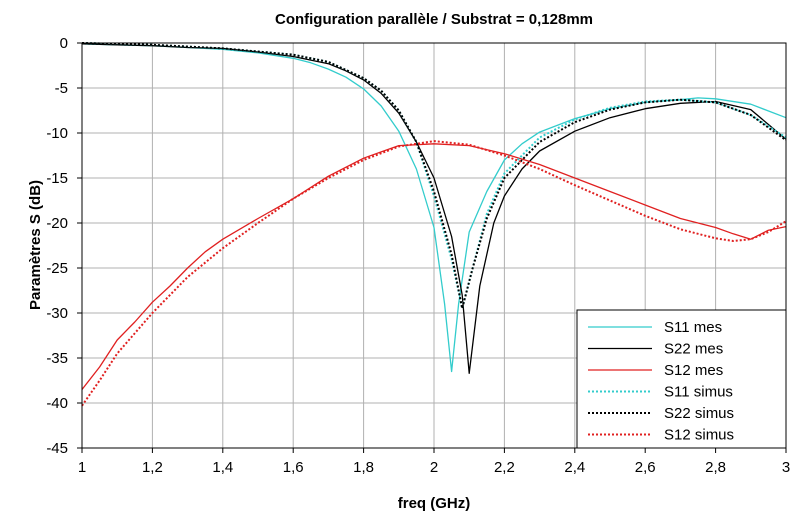 The image size is (794, 515). I want to click on y-tick-label: -5, so click(61, 88).